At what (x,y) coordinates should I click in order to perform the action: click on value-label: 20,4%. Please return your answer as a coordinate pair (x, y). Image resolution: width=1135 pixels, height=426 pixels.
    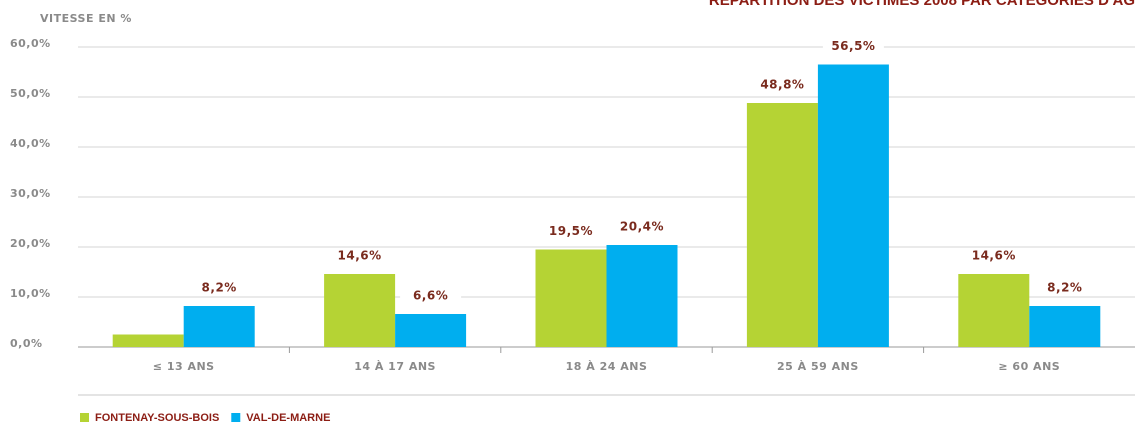
    Looking at the image, I should click on (642, 227).